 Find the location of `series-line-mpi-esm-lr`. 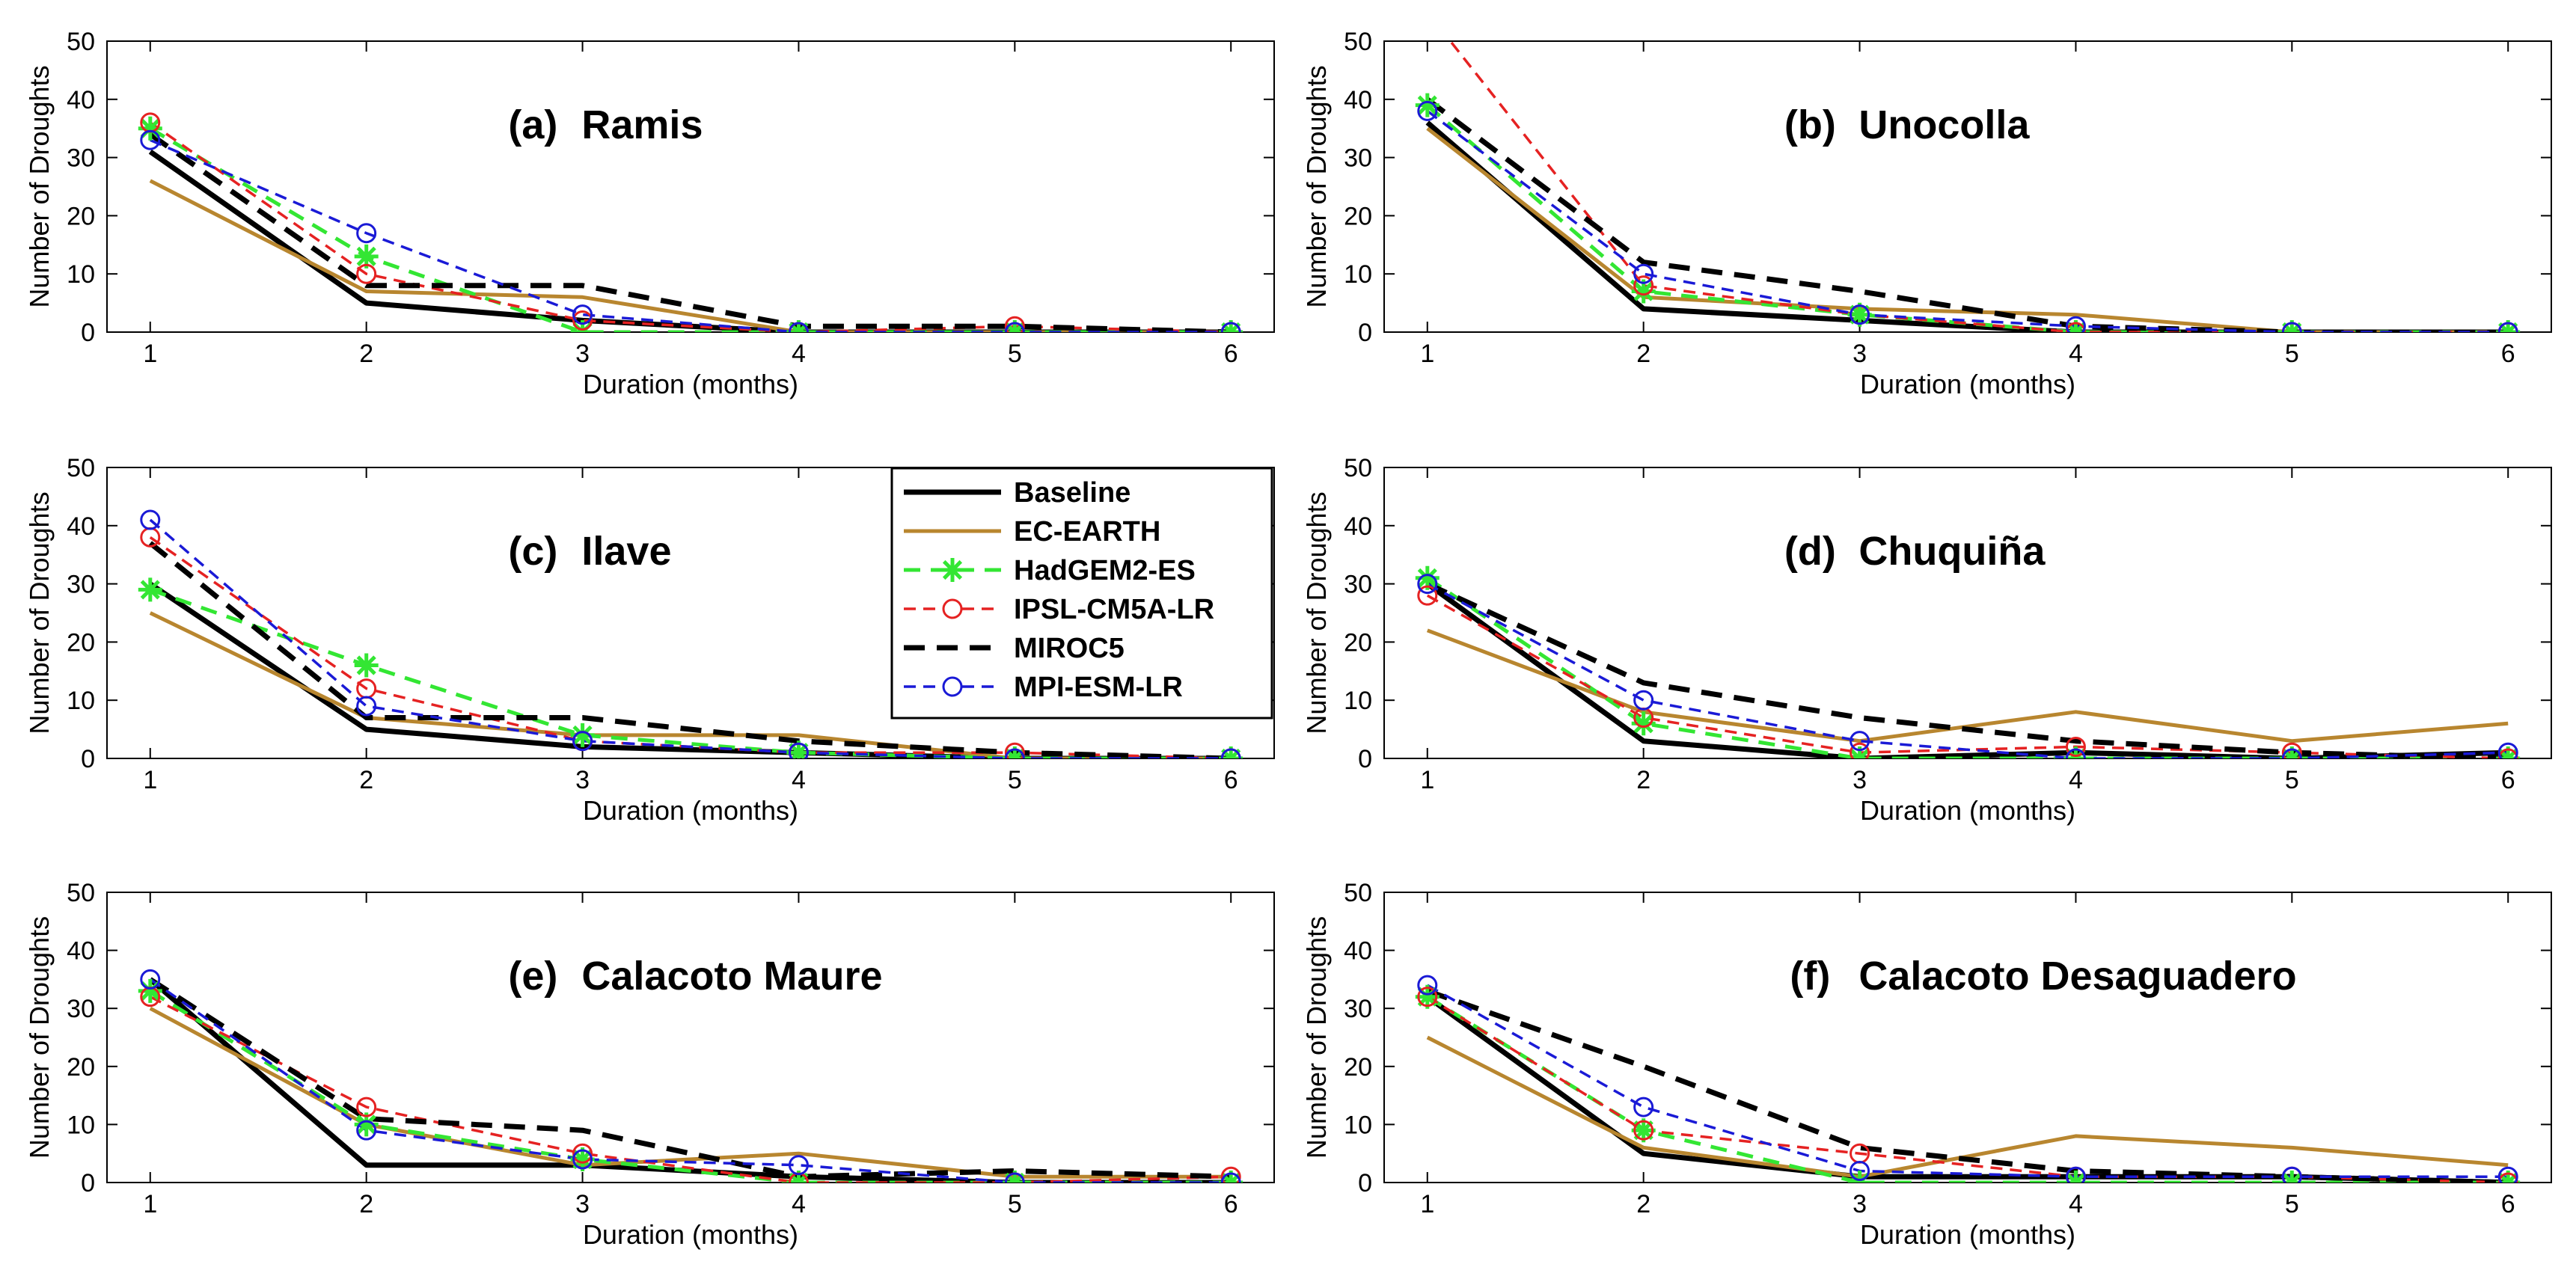

series-line-mpi-esm-lr is located at coordinates (691, 235).